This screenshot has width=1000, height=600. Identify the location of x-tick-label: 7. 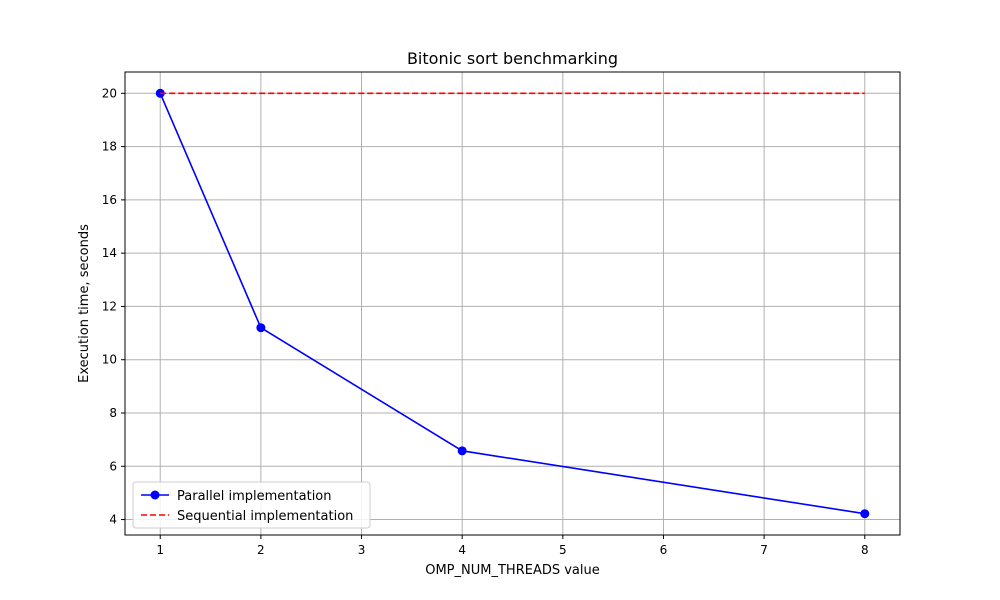
(764, 550).